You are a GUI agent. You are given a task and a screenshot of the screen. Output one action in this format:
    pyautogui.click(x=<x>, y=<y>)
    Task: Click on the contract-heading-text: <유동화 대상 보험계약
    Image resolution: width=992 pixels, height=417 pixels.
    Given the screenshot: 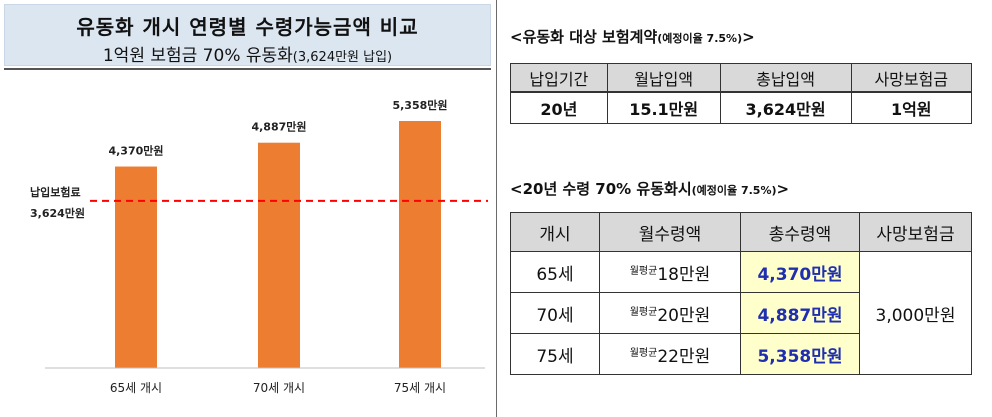 What is the action you would take?
    pyautogui.click(x=584, y=37)
    